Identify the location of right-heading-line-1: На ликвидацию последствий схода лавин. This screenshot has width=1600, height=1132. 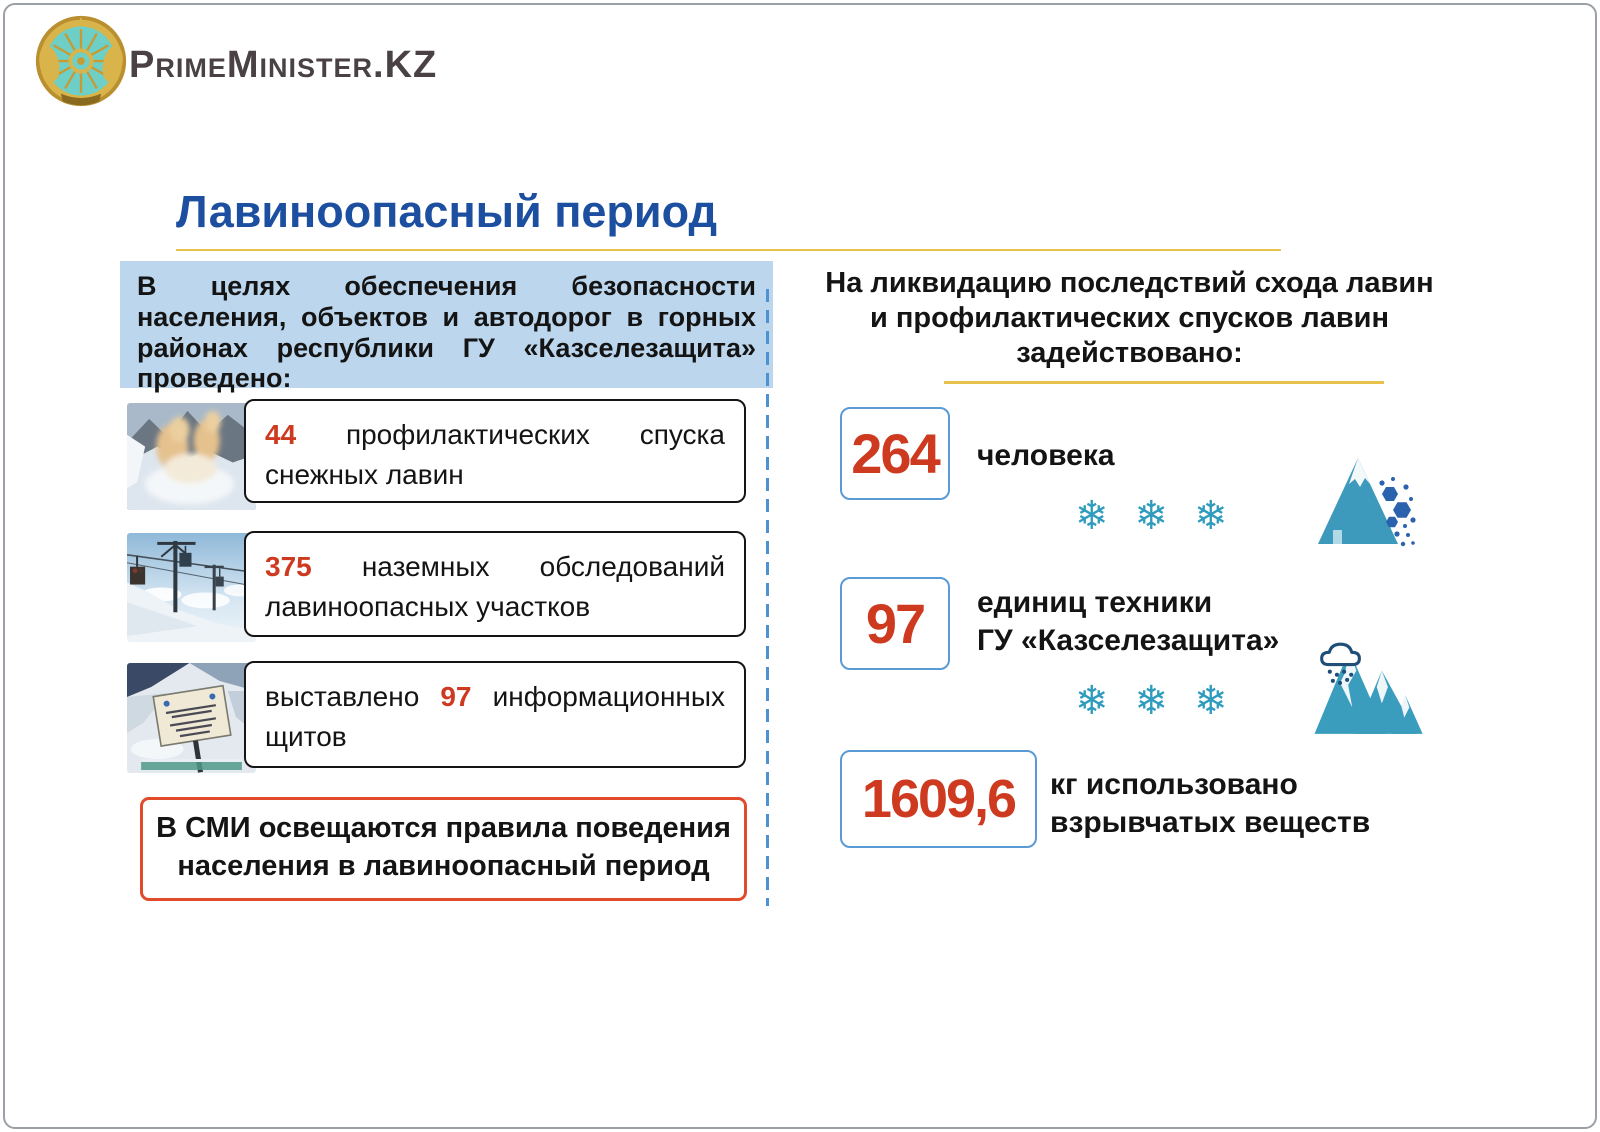
(1129, 283).